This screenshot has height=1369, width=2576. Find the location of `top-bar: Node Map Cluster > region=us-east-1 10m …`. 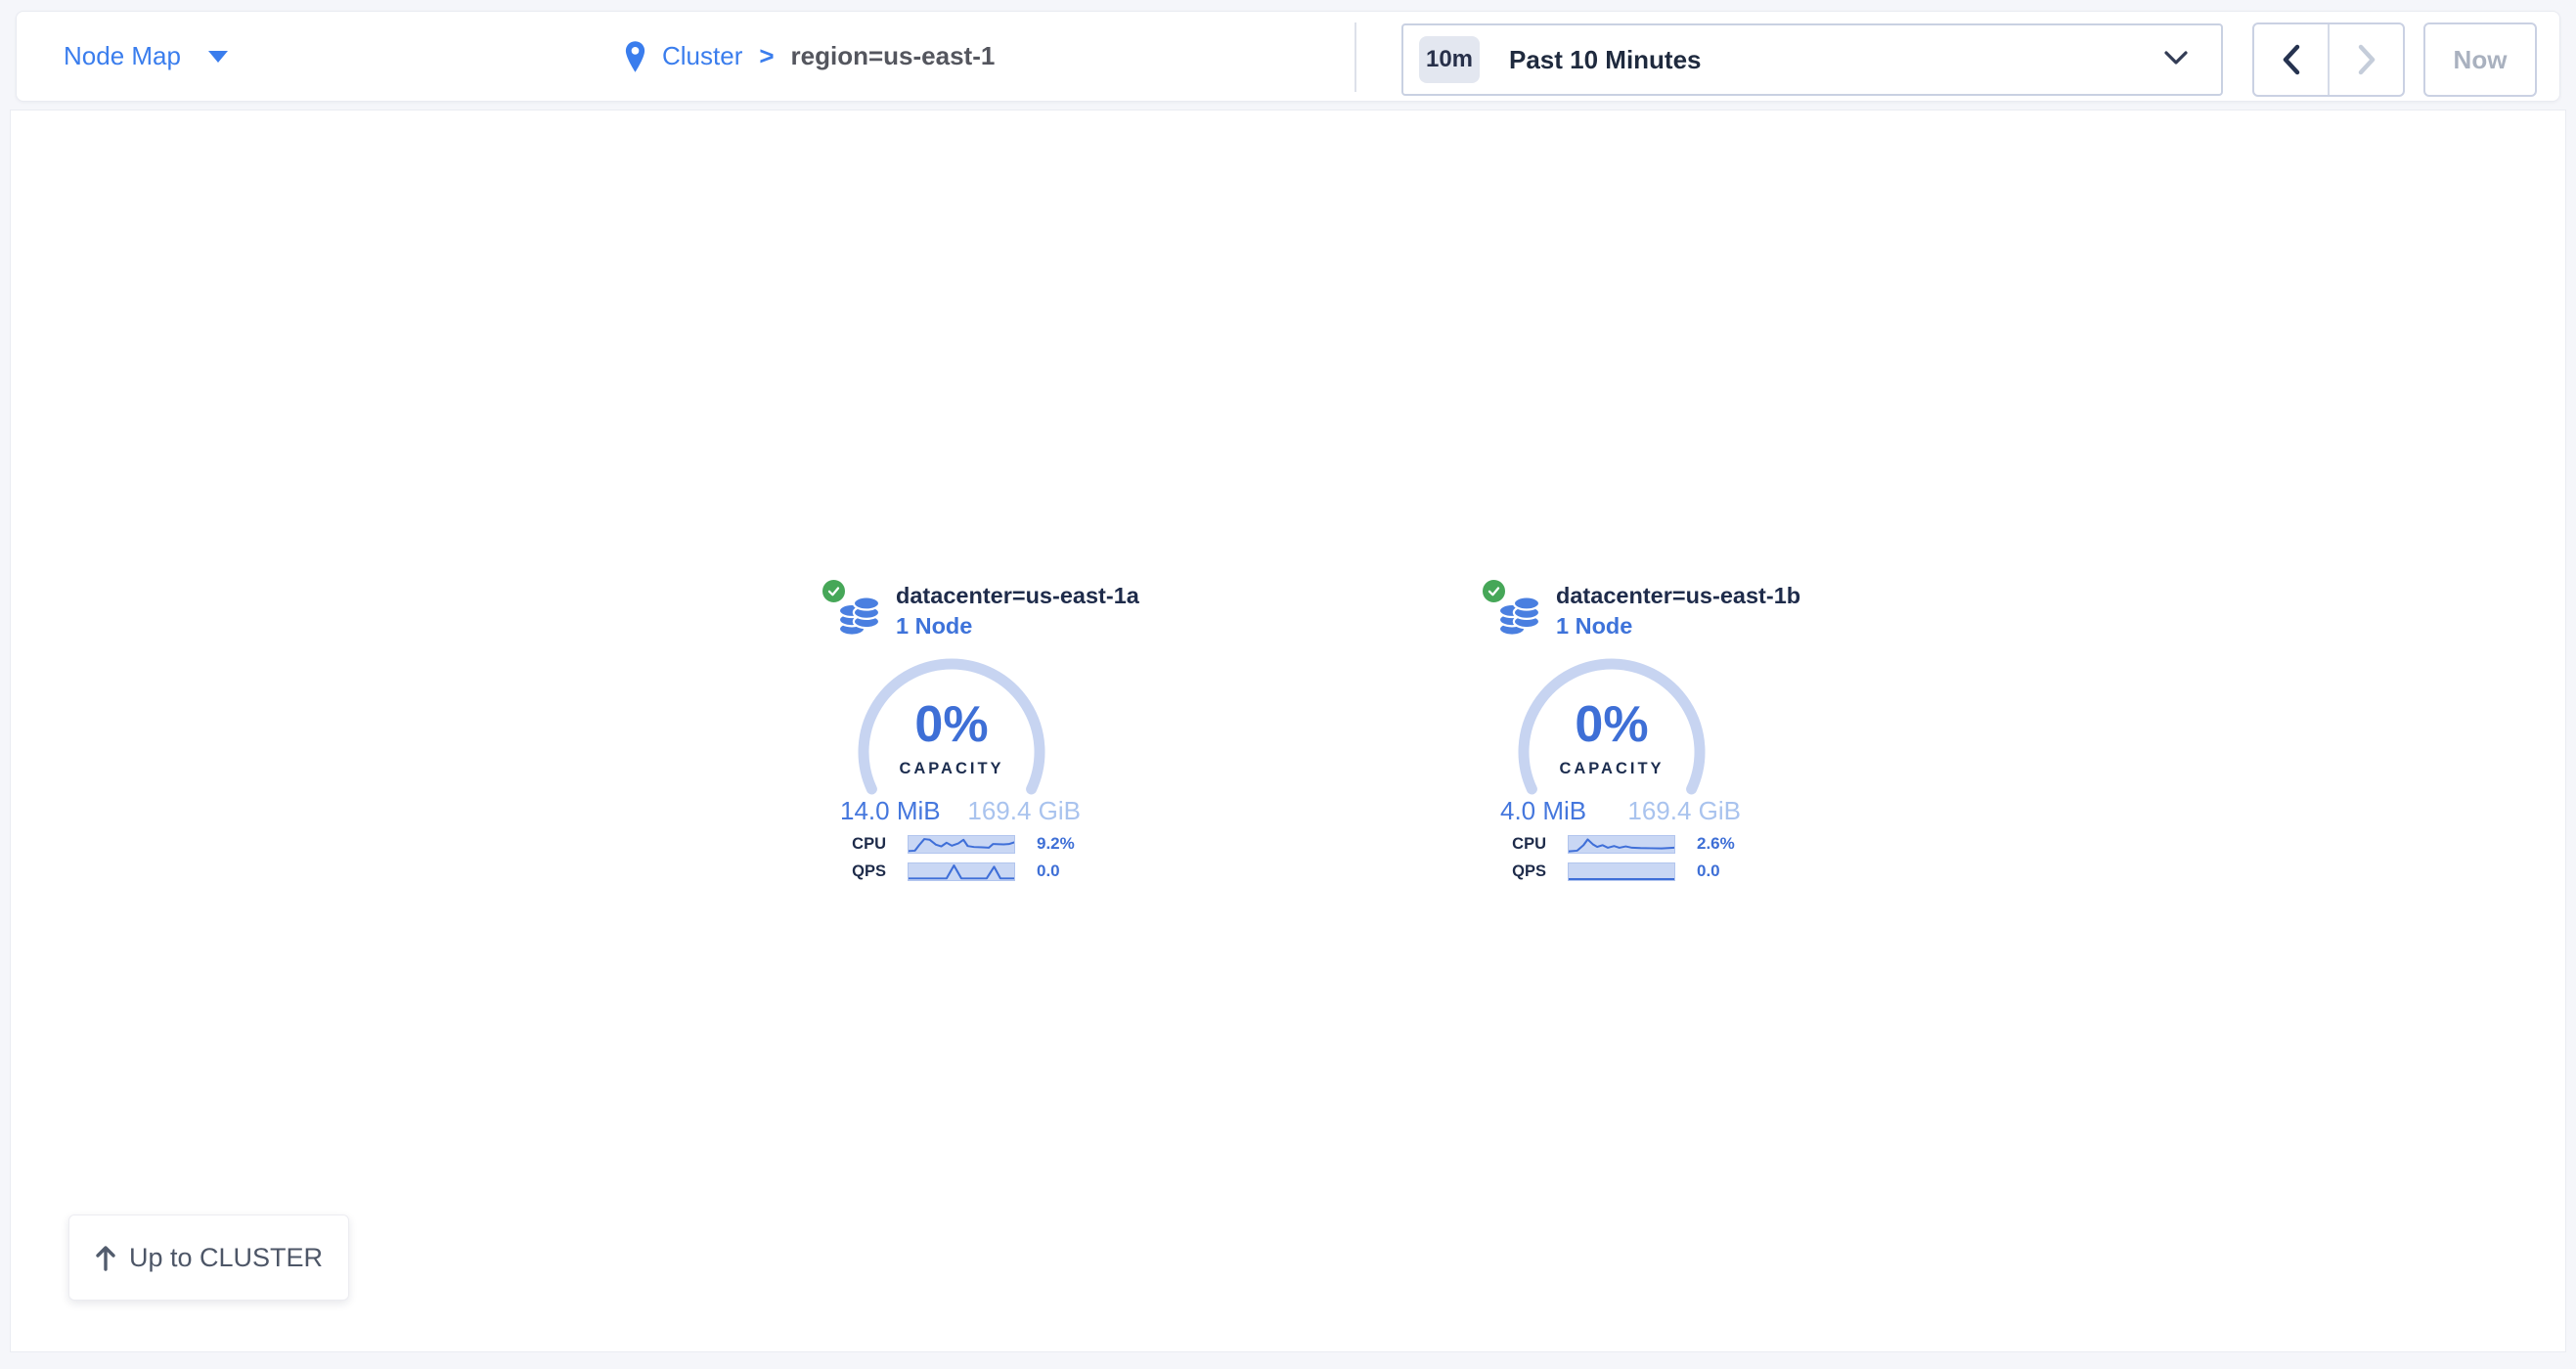

top-bar: Node Map Cluster > region=us-east-1 10m … is located at coordinates (1288, 57).